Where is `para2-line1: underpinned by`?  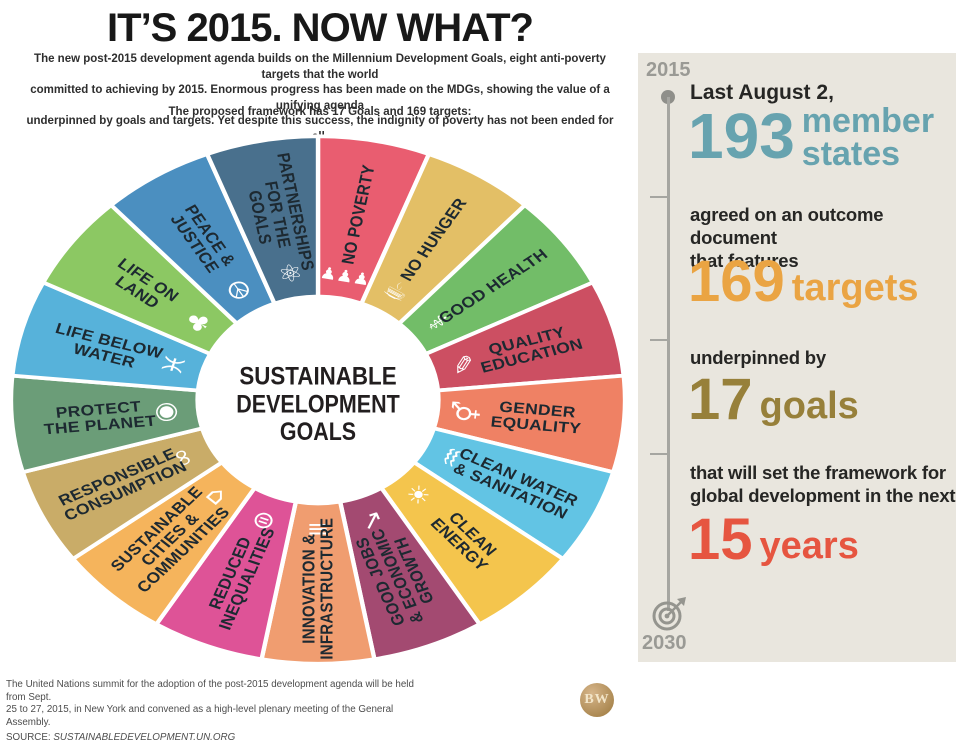
para2-line1: underpinned by is located at coordinates (758, 357).